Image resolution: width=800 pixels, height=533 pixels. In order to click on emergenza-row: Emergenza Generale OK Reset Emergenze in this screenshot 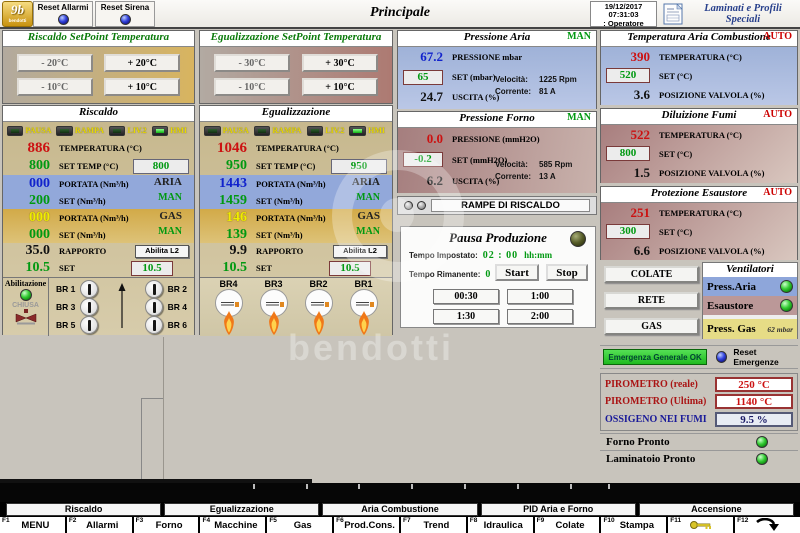, I will do `click(699, 357)`.